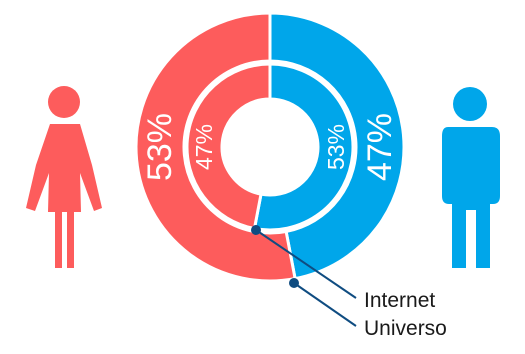  Describe the element at coordinates (306, 264) in the screenshot. I see `callout-line-internet` at that location.